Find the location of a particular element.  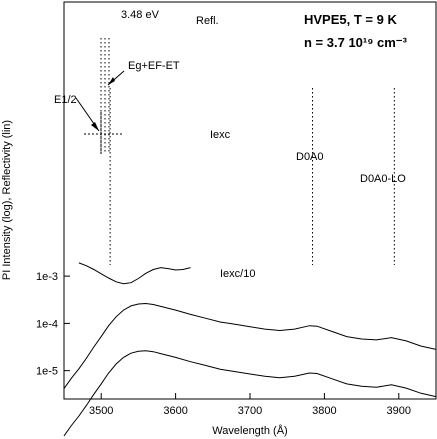

y-tick-label-1e-3: 1e-3 is located at coordinates (47, 277).